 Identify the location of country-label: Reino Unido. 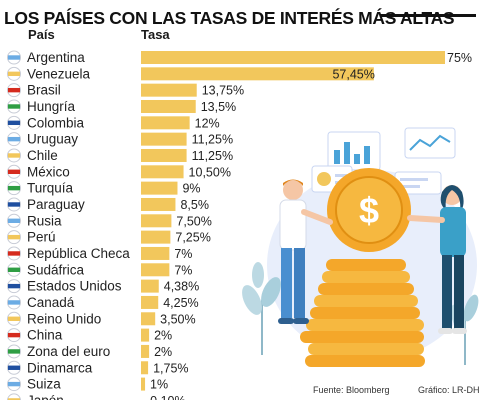
(64, 318).